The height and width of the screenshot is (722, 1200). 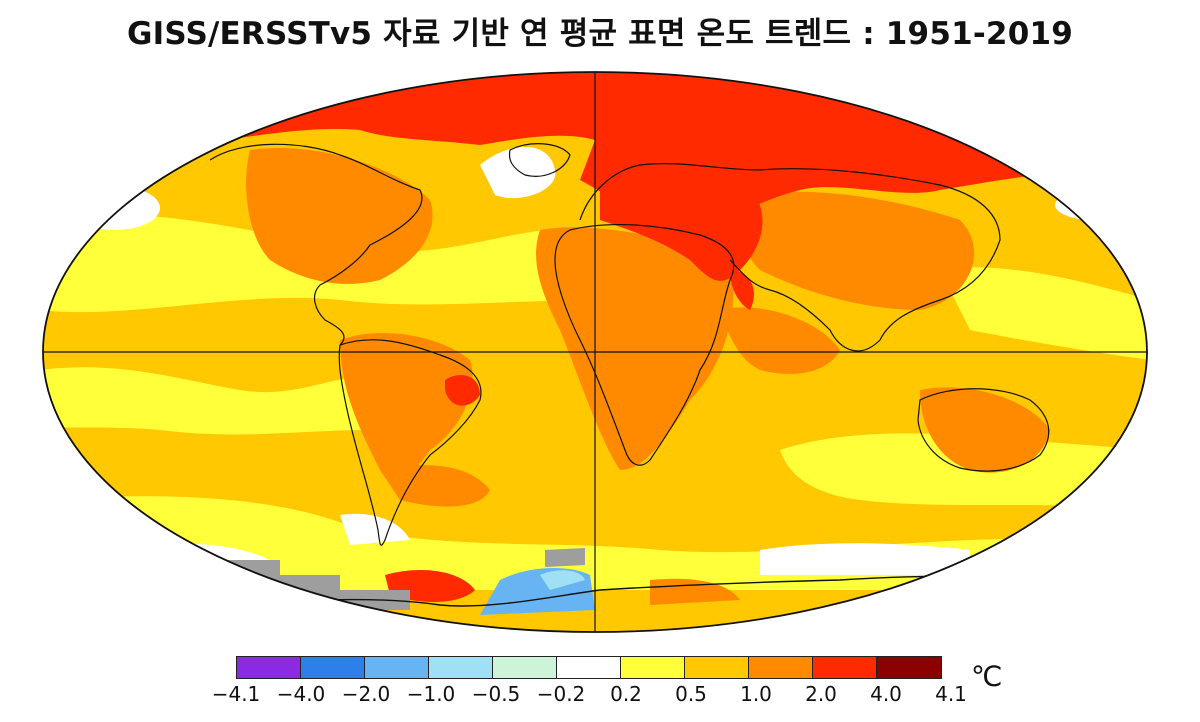 What do you see at coordinates (756, 694) in the screenshot?
I see `legend-tick-label: 1.0` at bounding box center [756, 694].